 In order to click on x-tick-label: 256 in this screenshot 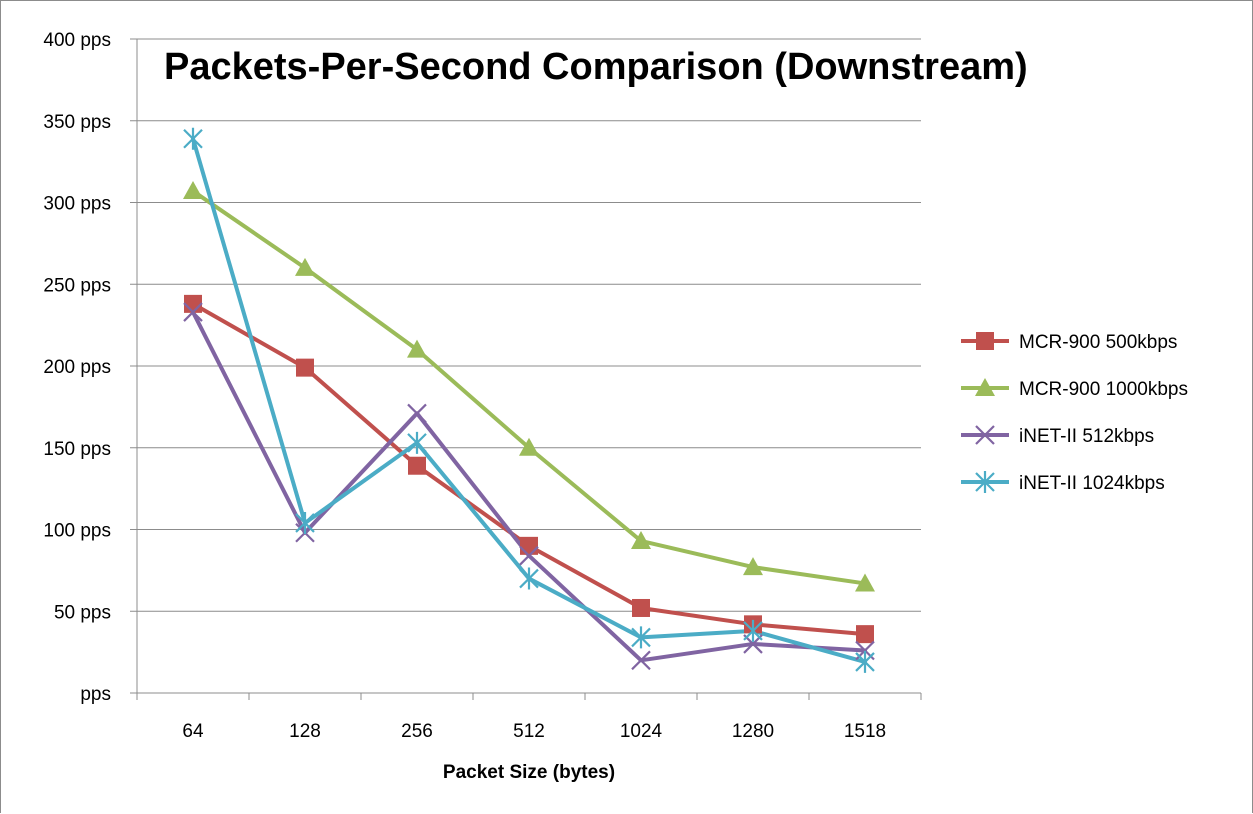, I will do `click(417, 731)`.